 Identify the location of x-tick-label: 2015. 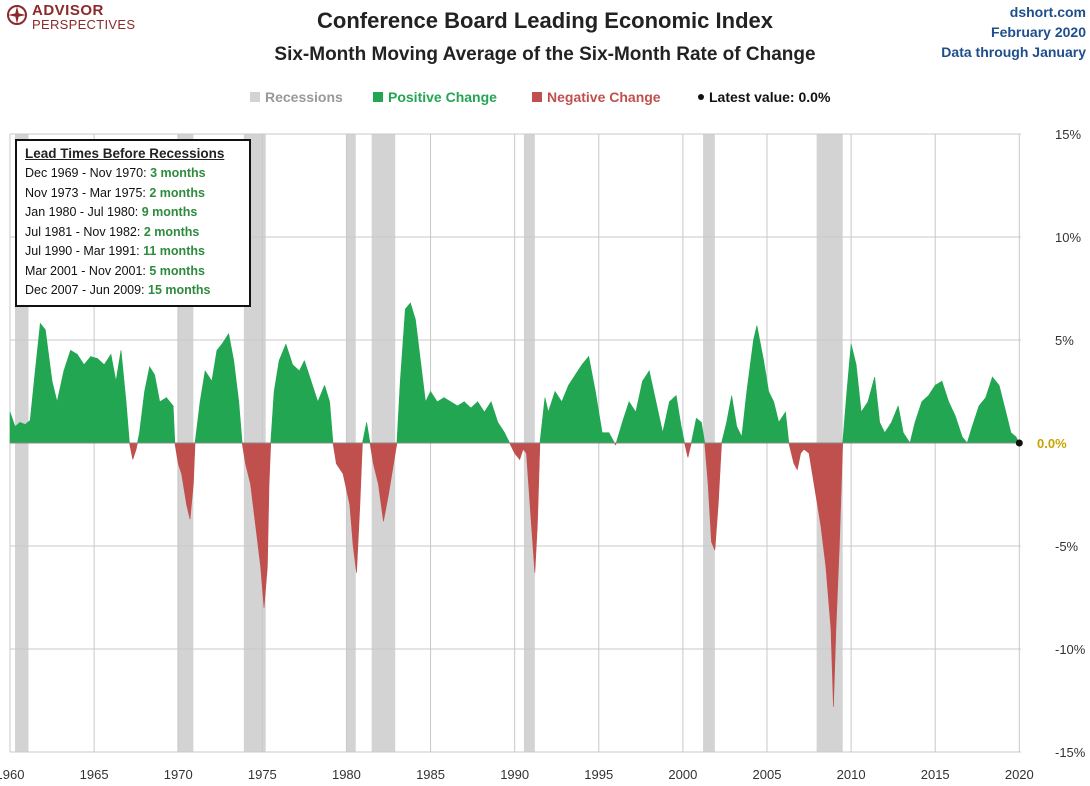
(935, 774).